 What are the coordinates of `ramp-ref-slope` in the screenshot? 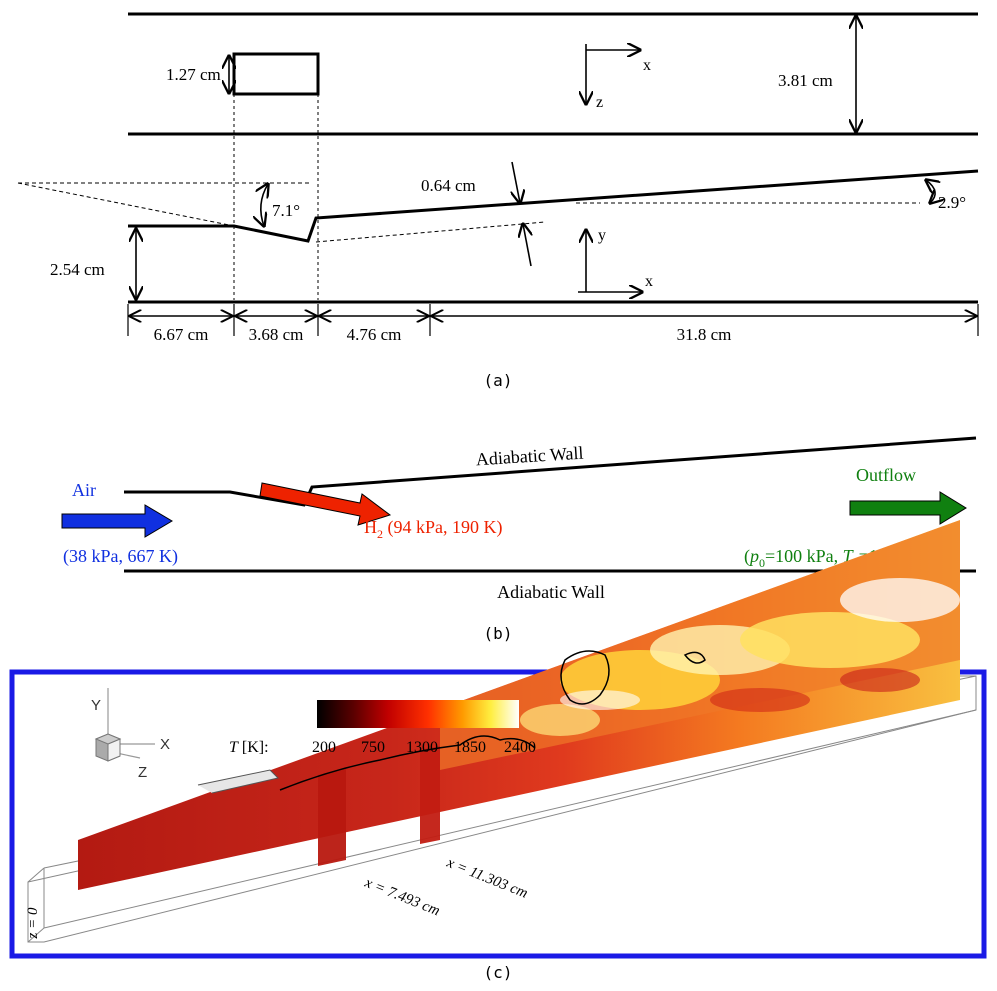 It's located at (126, 204).